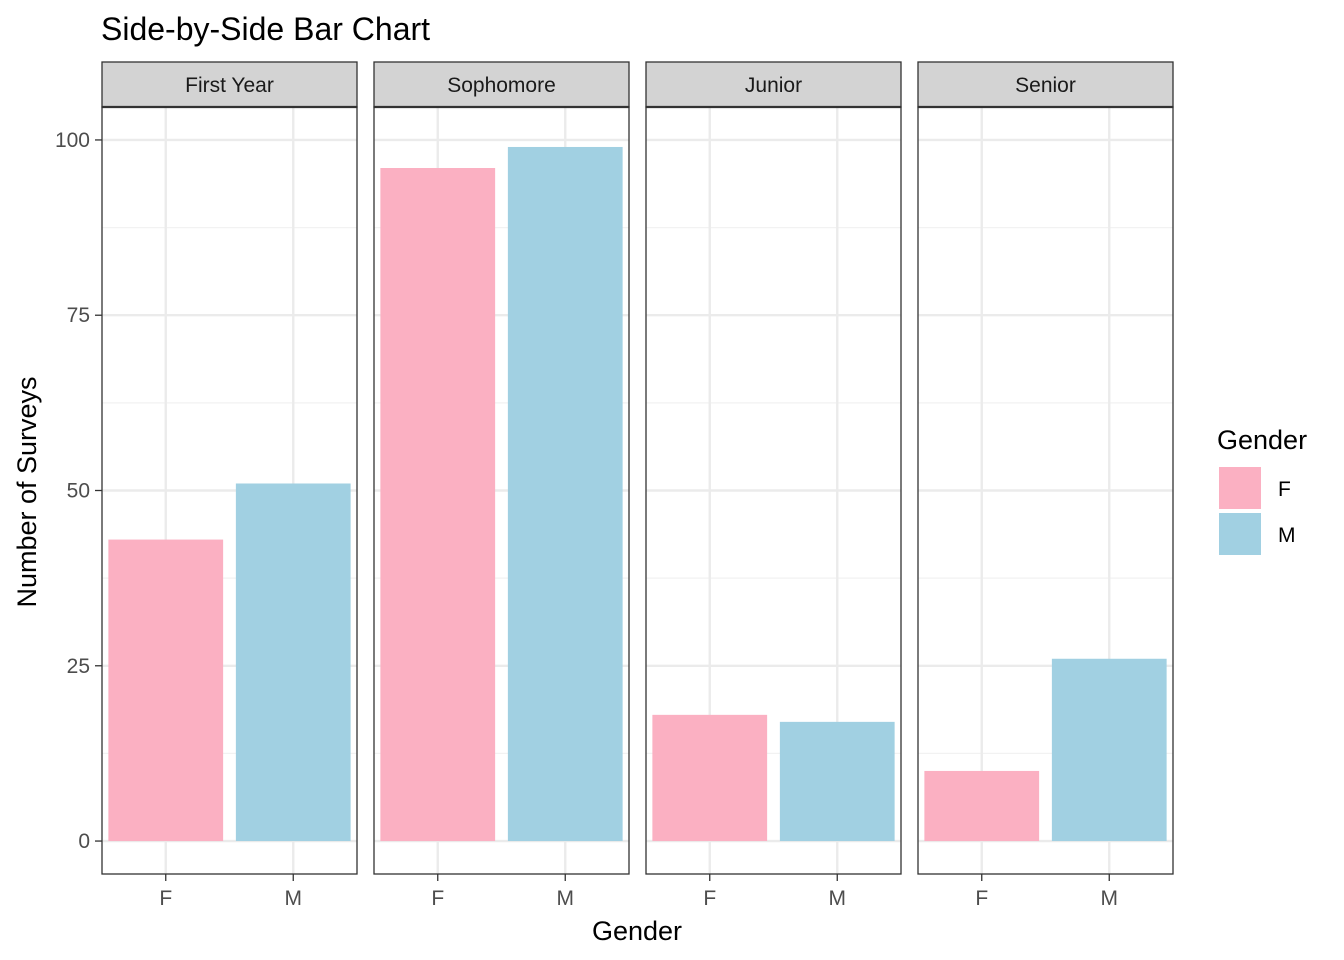 The image size is (1344, 960). What do you see at coordinates (1240, 534) in the screenshot?
I see `legend-key-m` at bounding box center [1240, 534].